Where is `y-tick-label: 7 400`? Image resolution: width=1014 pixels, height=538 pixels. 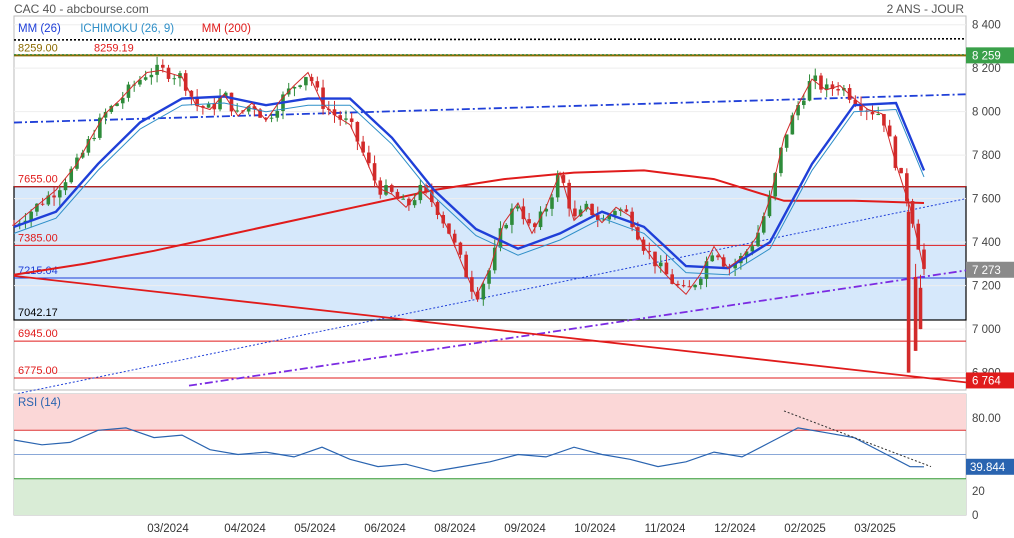
y-tick-label: 7 400 is located at coordinates (986, 243).